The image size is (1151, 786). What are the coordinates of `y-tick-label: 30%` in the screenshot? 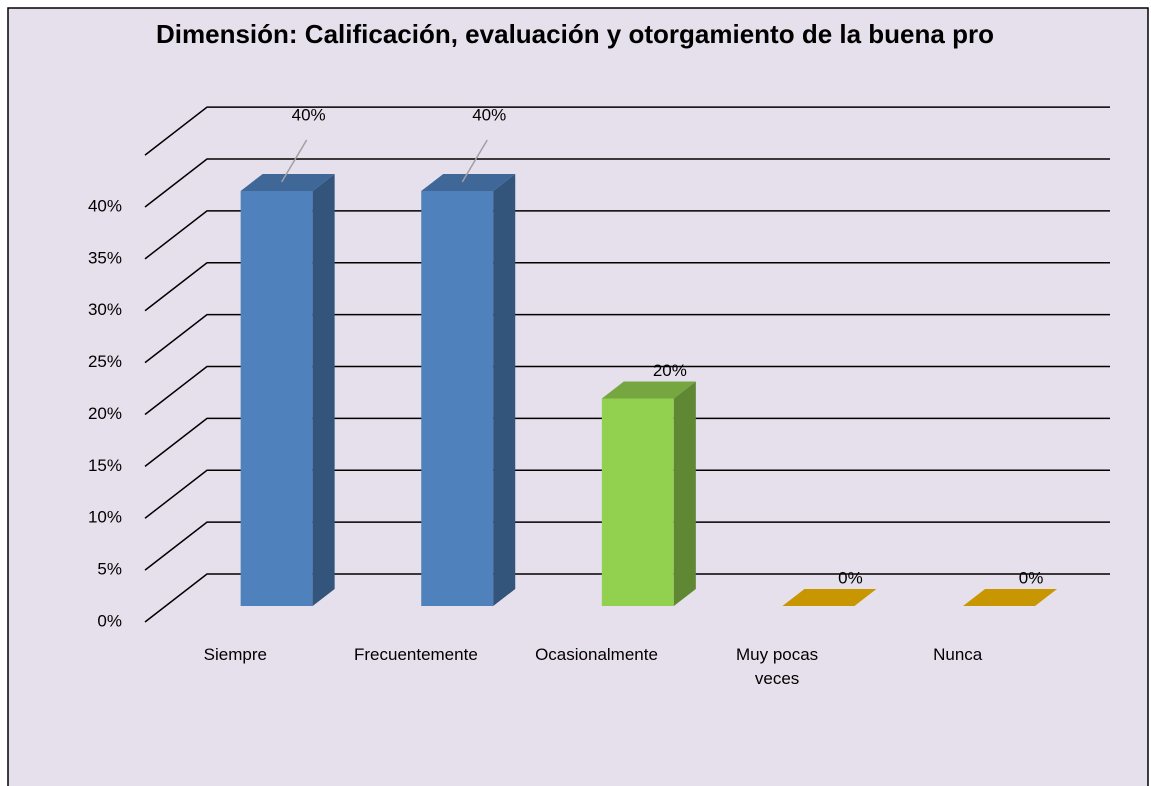 It's located at (105, 309).